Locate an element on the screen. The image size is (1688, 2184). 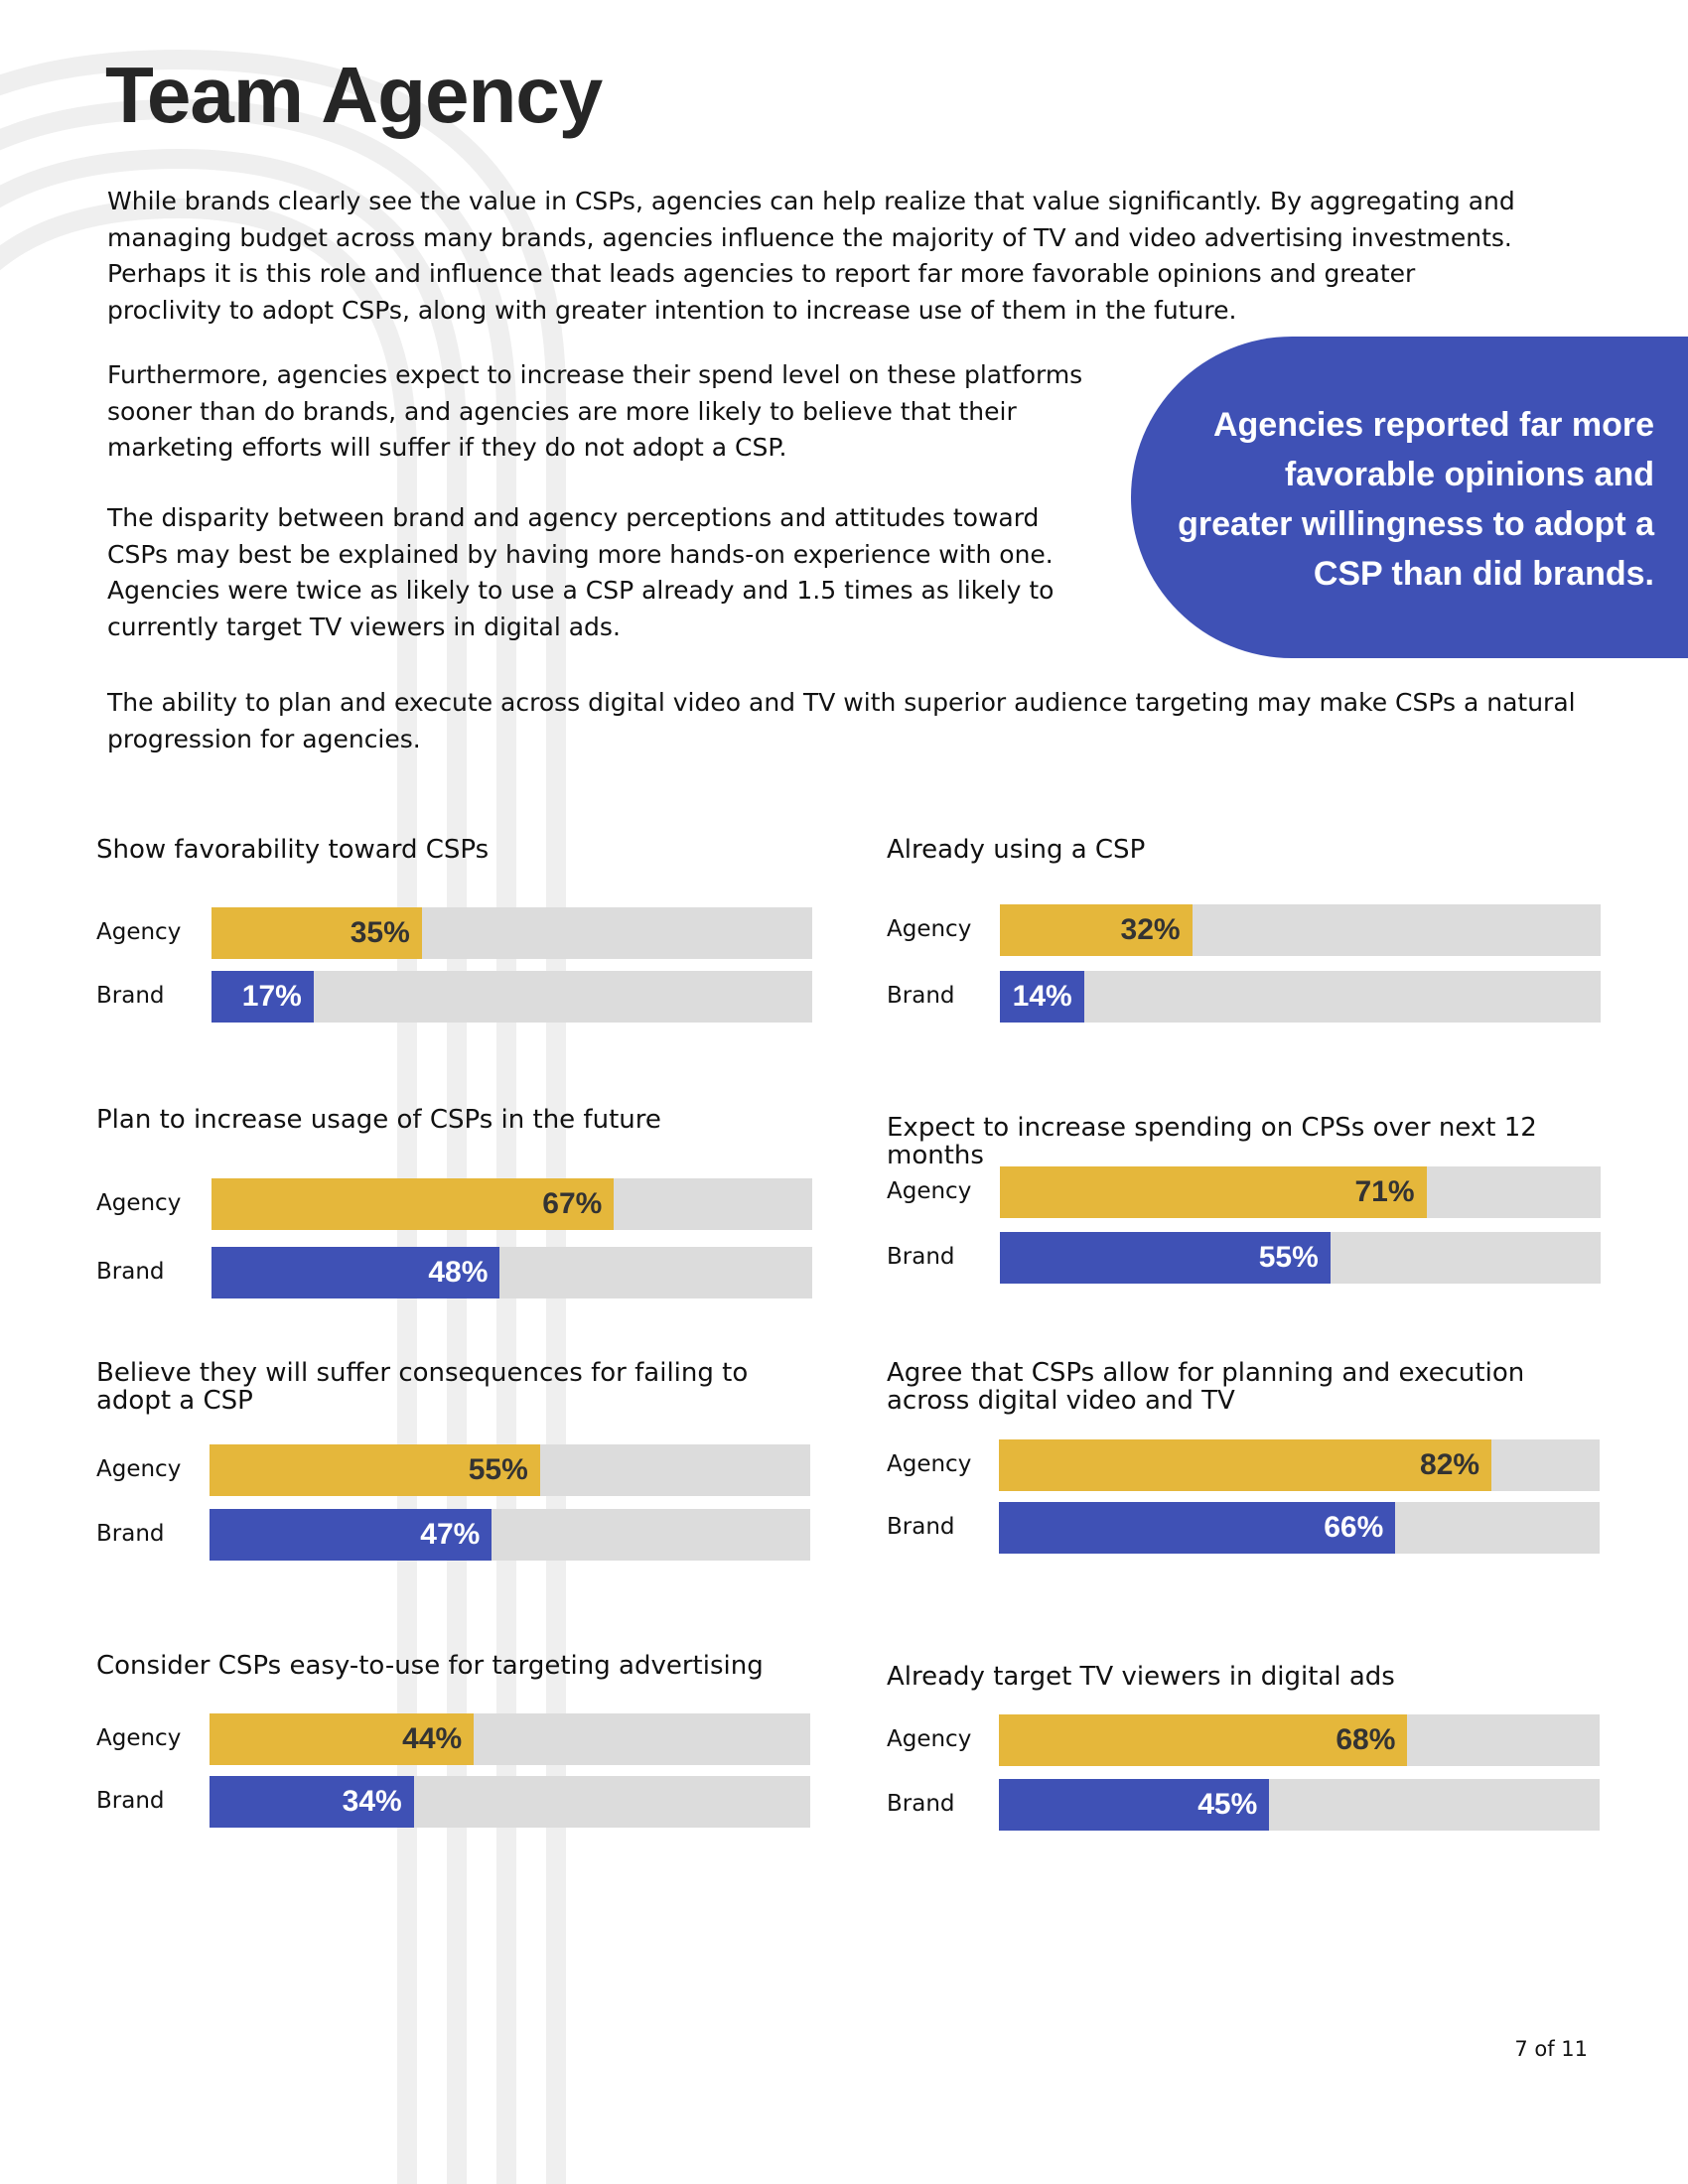
bar-track is located at coordinates (1300, 997).